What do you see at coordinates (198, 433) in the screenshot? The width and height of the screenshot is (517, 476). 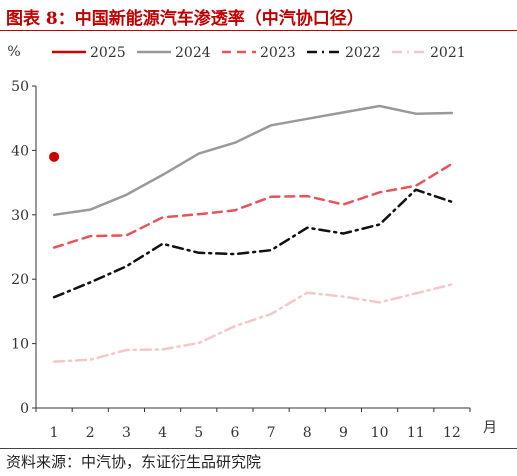 I see `x-tick-label: 5` at bounding box center [198, 433].